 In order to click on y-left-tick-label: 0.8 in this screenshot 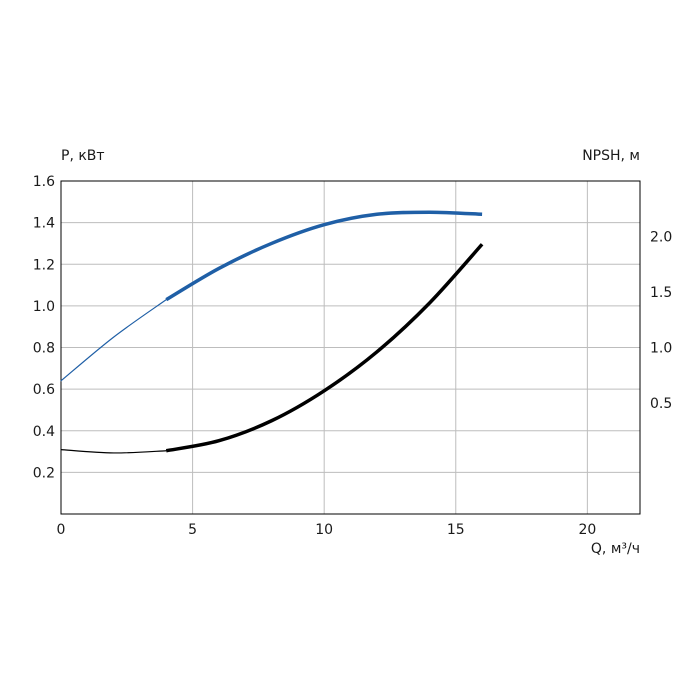, I will do `click(44, 349)`.